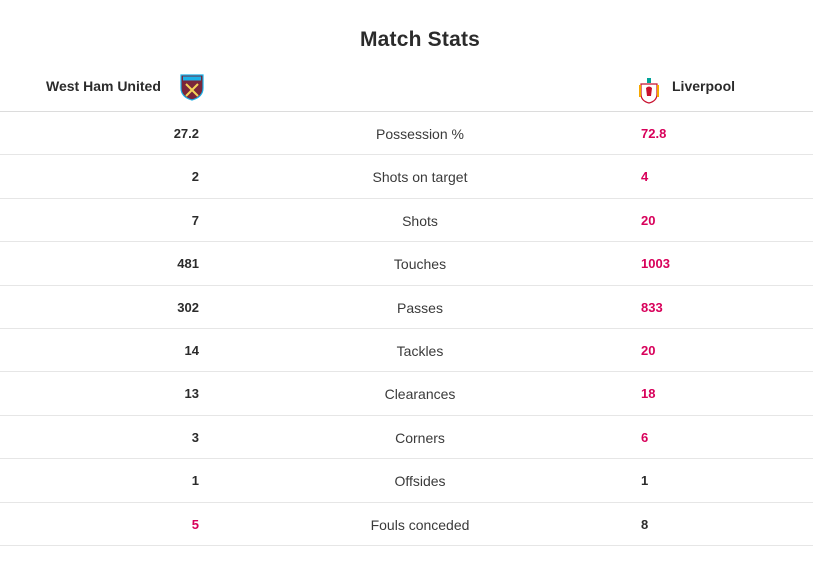 The image size is (813, 574). I want to click on away-stat-value: 1003, so click(655, 264).